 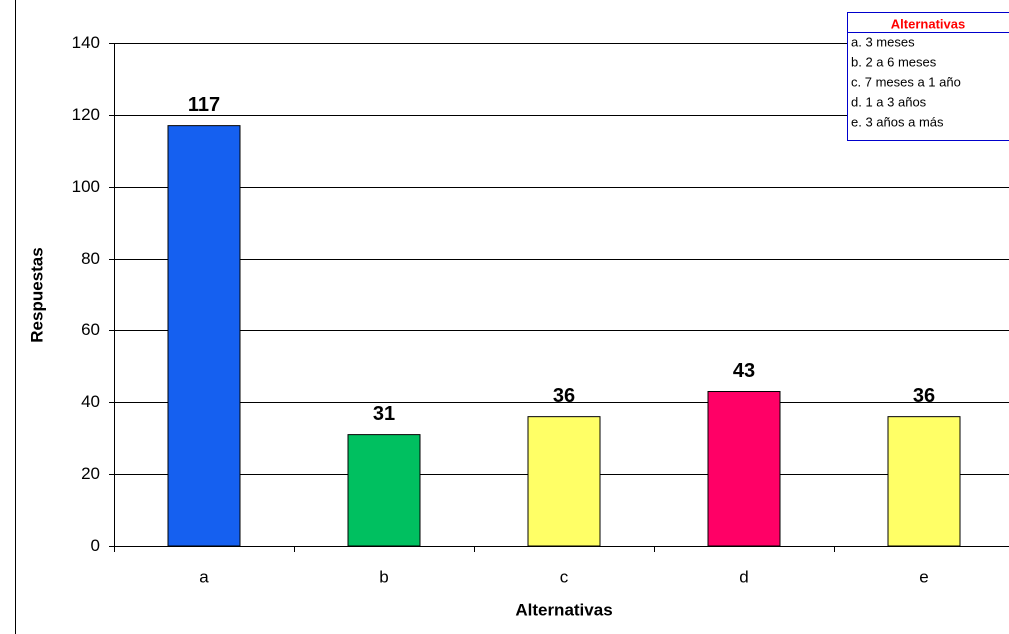 I want to click on y-tick-label: 100, so click(x=86, y=186).